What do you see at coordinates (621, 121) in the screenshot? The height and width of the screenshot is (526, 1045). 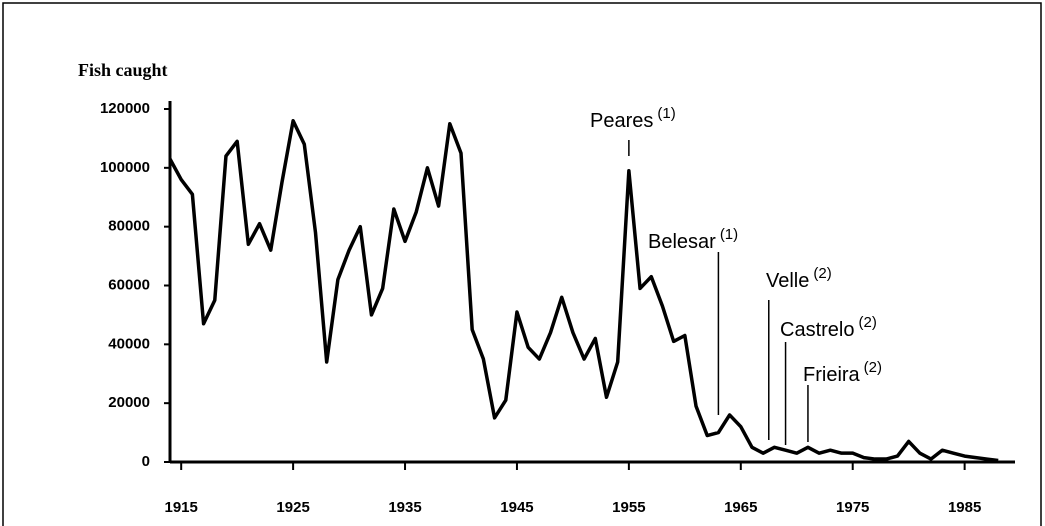 I see `annotation-name: Peares` at bounding box center [621, 121].